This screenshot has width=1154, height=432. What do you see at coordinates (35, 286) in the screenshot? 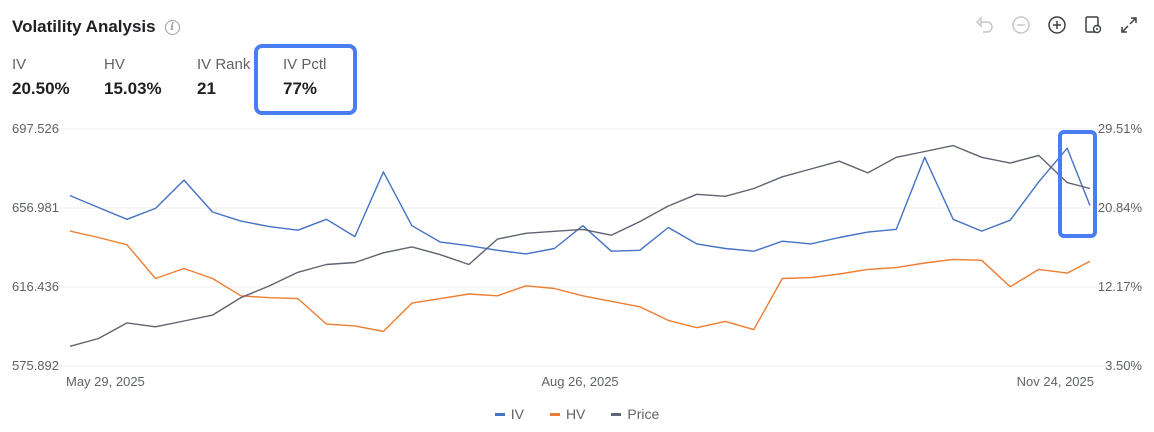
I see `y-left-tick-label: 616.436` at bounding box center [35, 286].